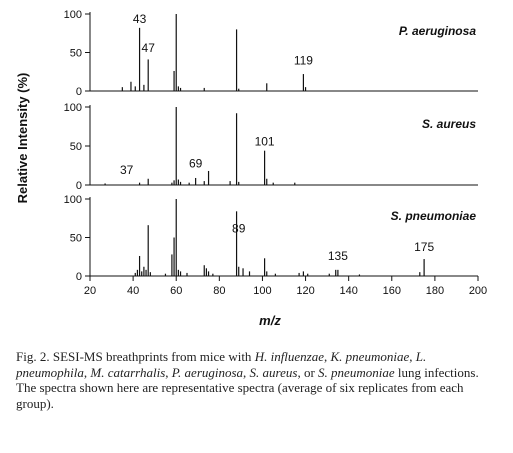 The width and height of the screenshot is (513, 453). Describe the element at coordinates (424, 247) in the screenshot. I see `peak-label: 175` at that location.